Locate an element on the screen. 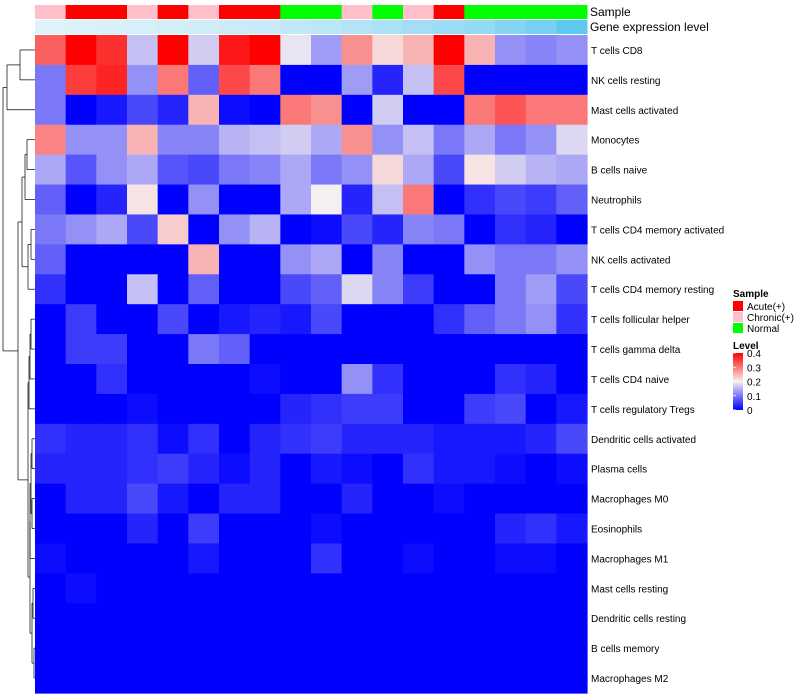 This screenshot has height=700, width=800. row-label: B cells naive is located at coordinates (619, 171).